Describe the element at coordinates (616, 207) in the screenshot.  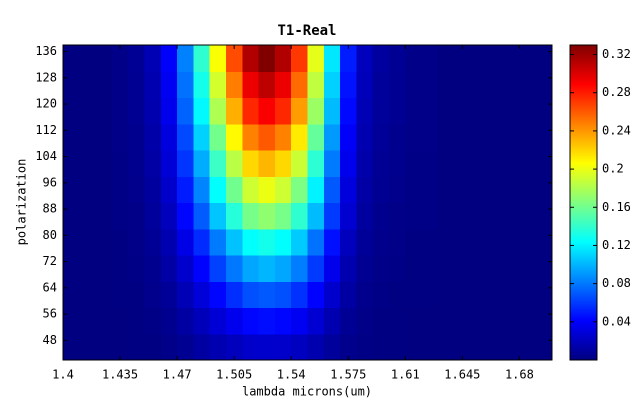
I see `colorbar-tick-label: 0.16` at that location.